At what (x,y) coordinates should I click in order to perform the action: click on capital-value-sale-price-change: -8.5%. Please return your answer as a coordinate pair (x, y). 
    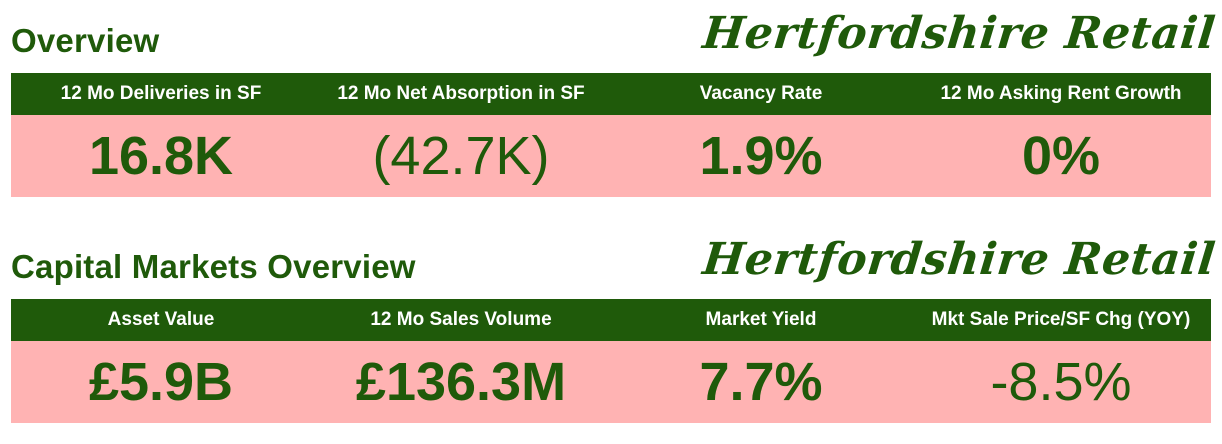
    Looking at the image, I should click on (1061, 382).